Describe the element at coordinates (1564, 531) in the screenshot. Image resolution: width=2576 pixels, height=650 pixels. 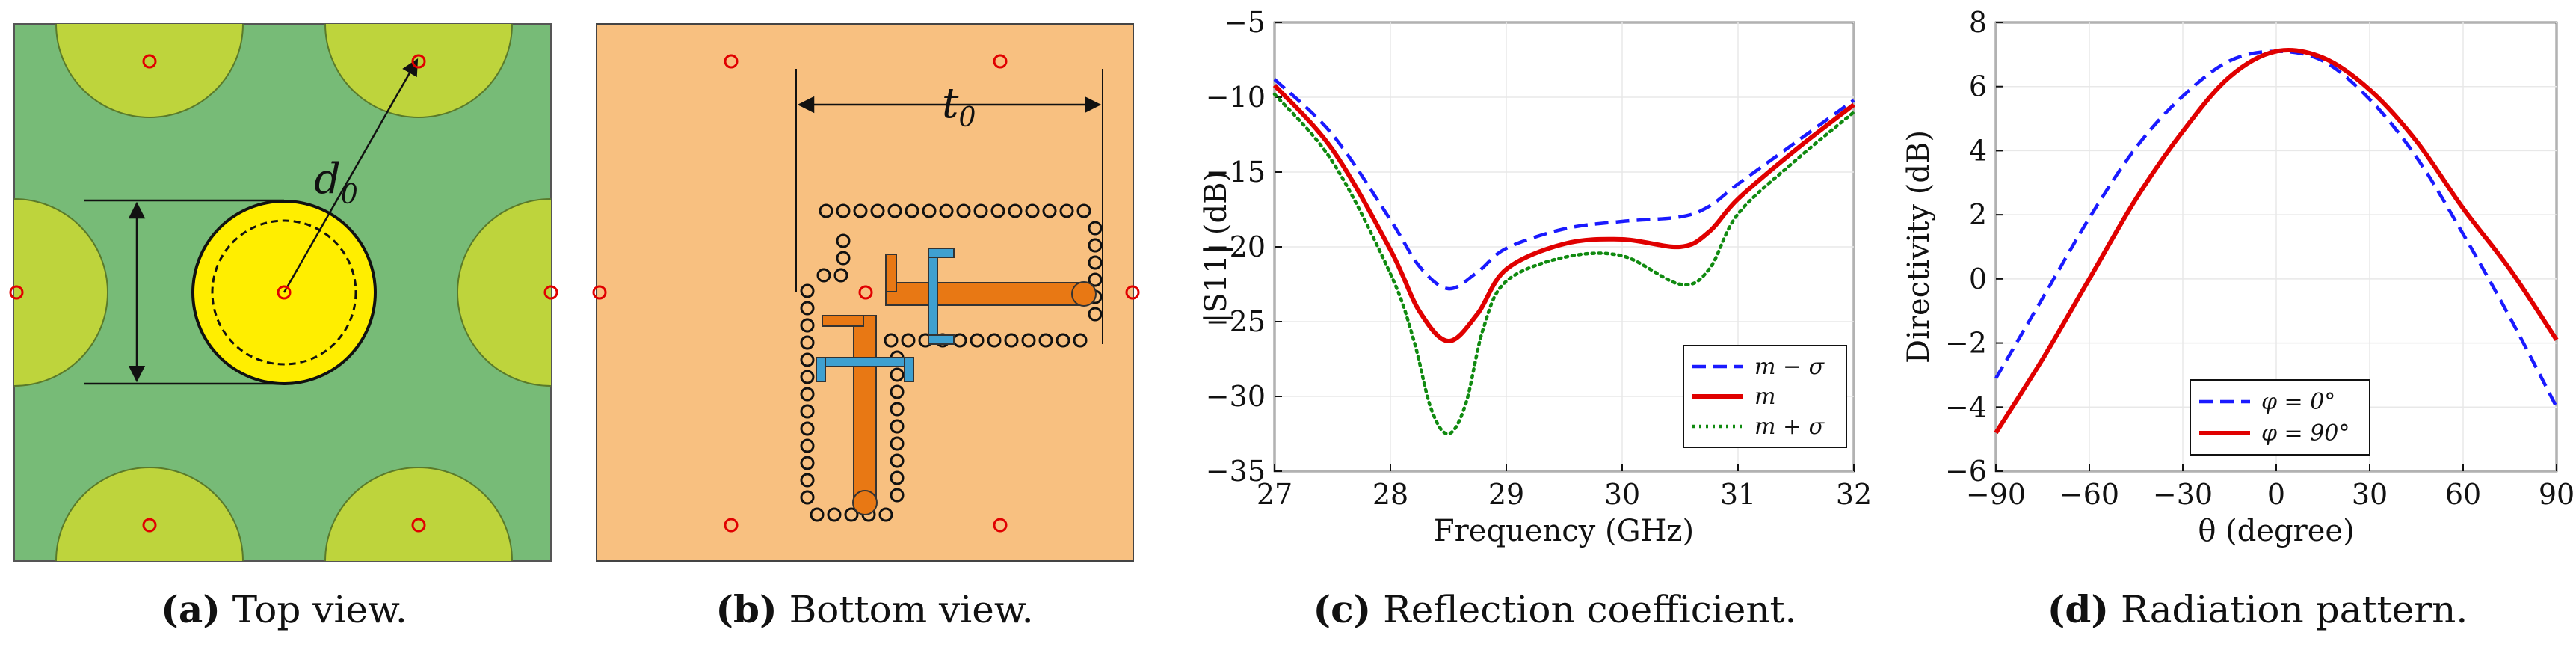
I see `x-axis-label: Frequency (GHz)` at that location.